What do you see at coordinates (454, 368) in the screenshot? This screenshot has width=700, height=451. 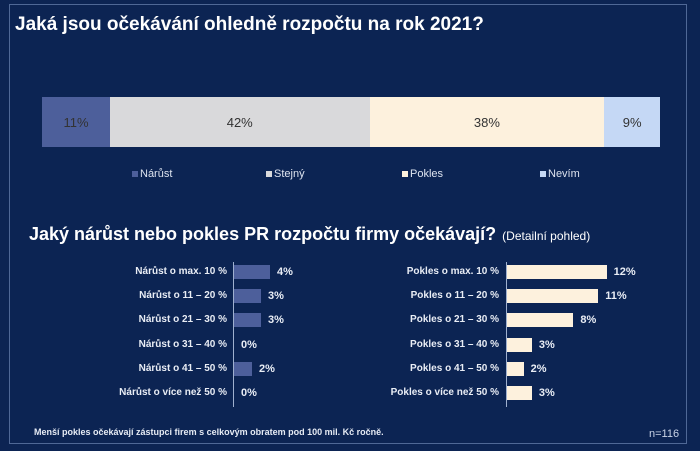 I see `bar-label: Pokles o 41 – 50 %` at bounding box center [454, 368].